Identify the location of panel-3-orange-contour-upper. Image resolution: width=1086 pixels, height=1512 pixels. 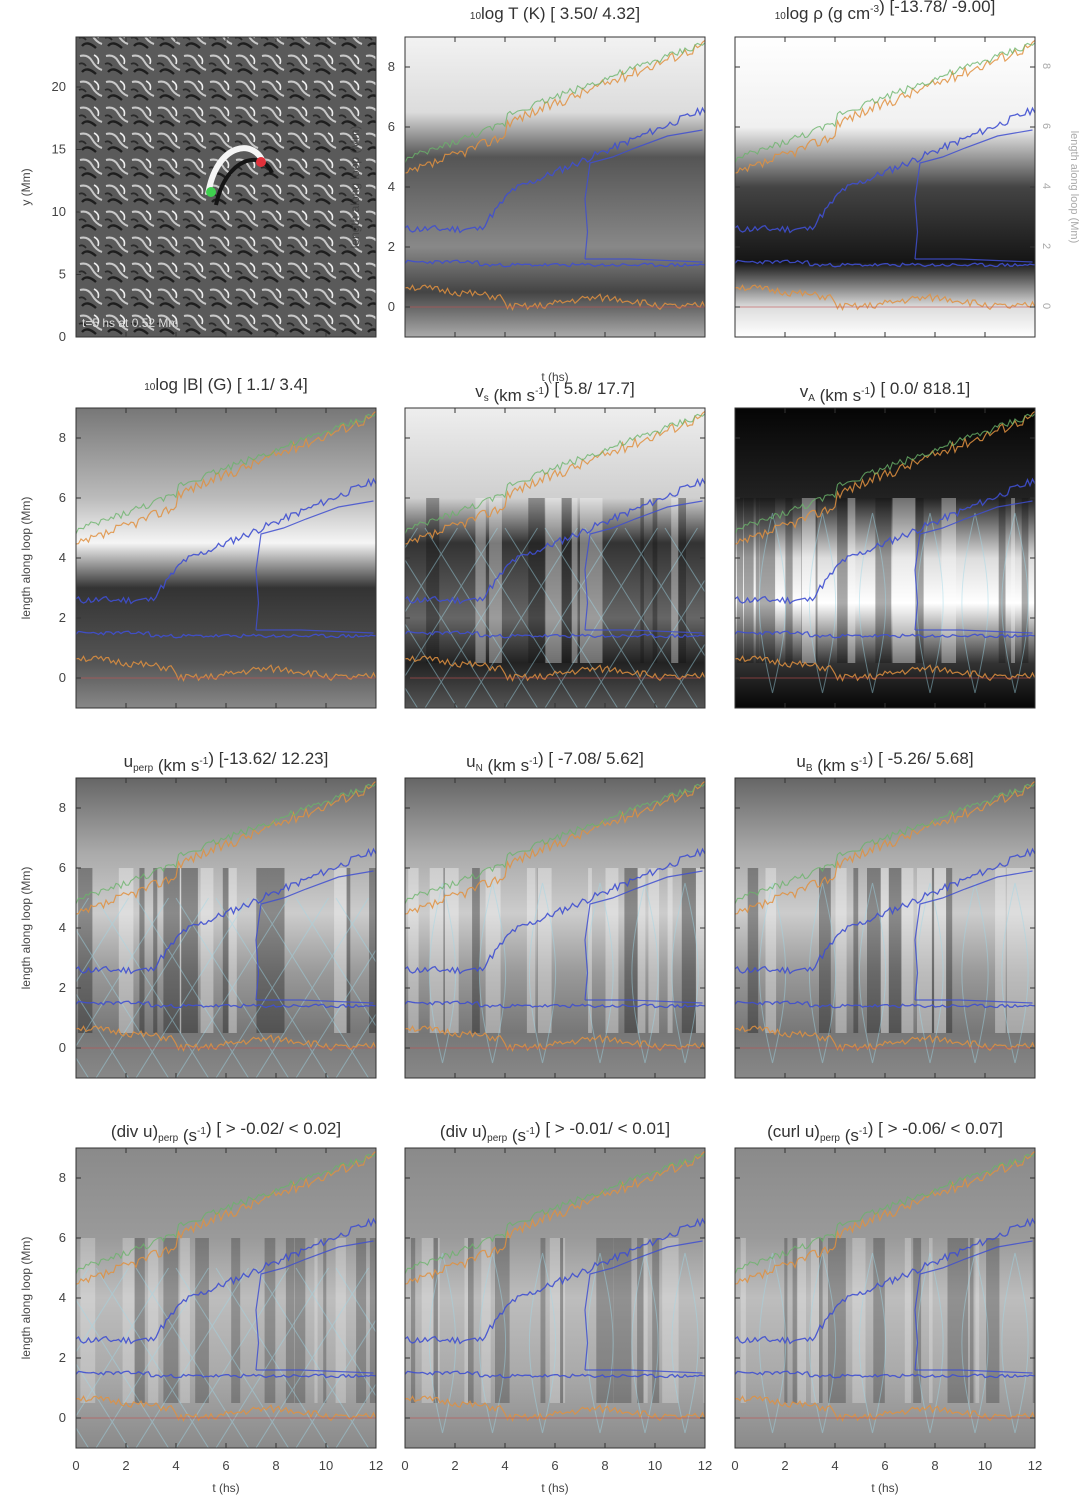
(555, 477).